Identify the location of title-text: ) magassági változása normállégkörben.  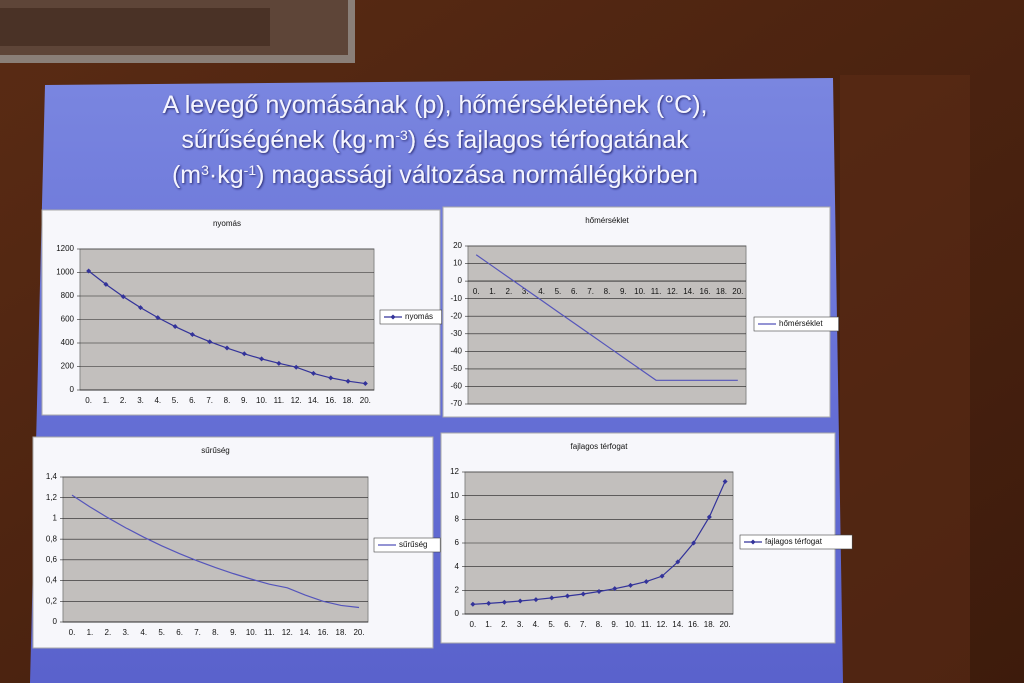
(477, 175).